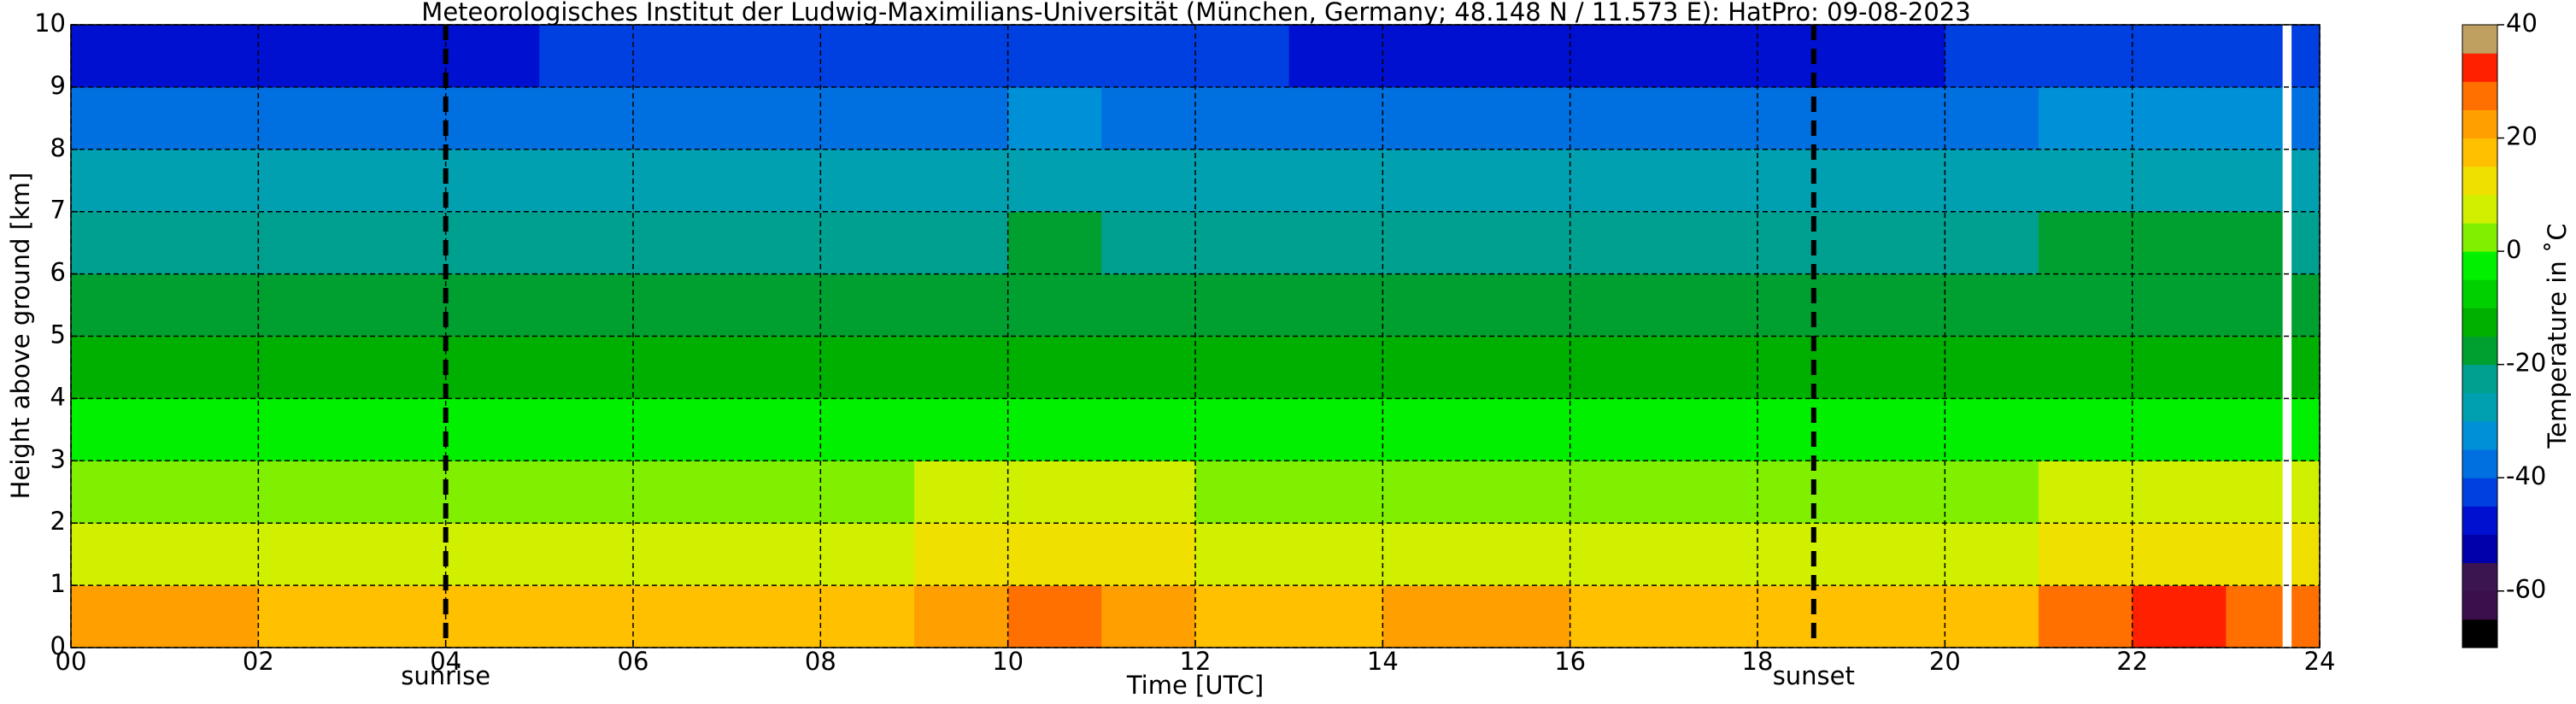 The width and height of the screenshot is (2576, 704). I want to click on x-tick-label: 06, so click(633, 661).